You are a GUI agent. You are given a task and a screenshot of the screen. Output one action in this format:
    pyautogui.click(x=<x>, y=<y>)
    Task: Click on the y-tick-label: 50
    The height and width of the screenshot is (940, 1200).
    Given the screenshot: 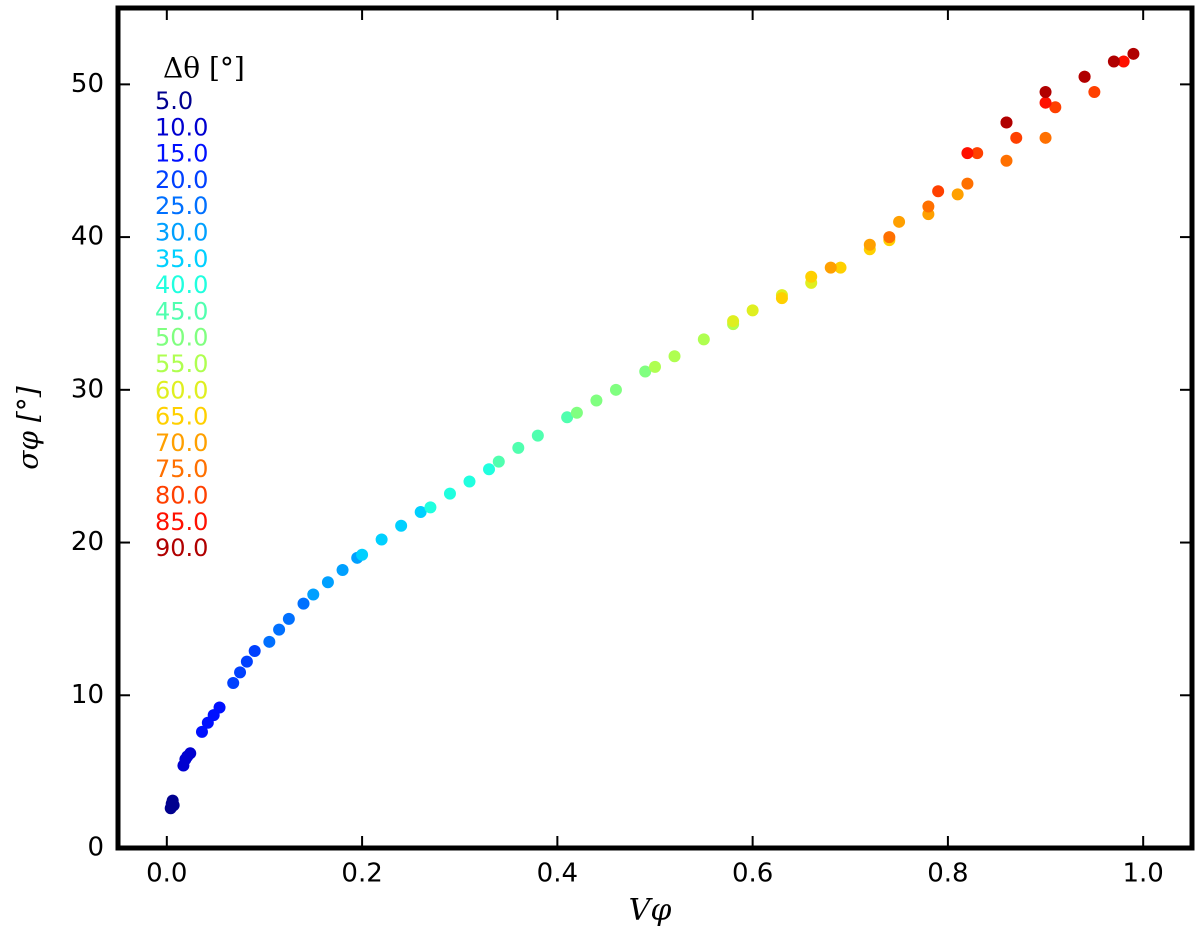 What is the action you would take?
    pyautogui.click(x=87, y=84)
    